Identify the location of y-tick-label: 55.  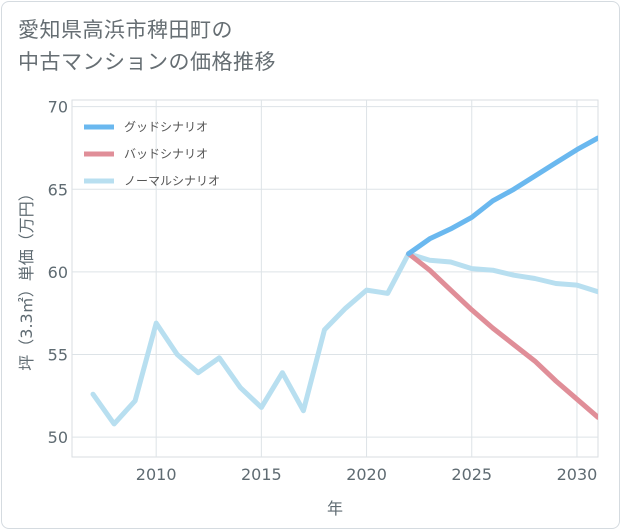
(58, 355).